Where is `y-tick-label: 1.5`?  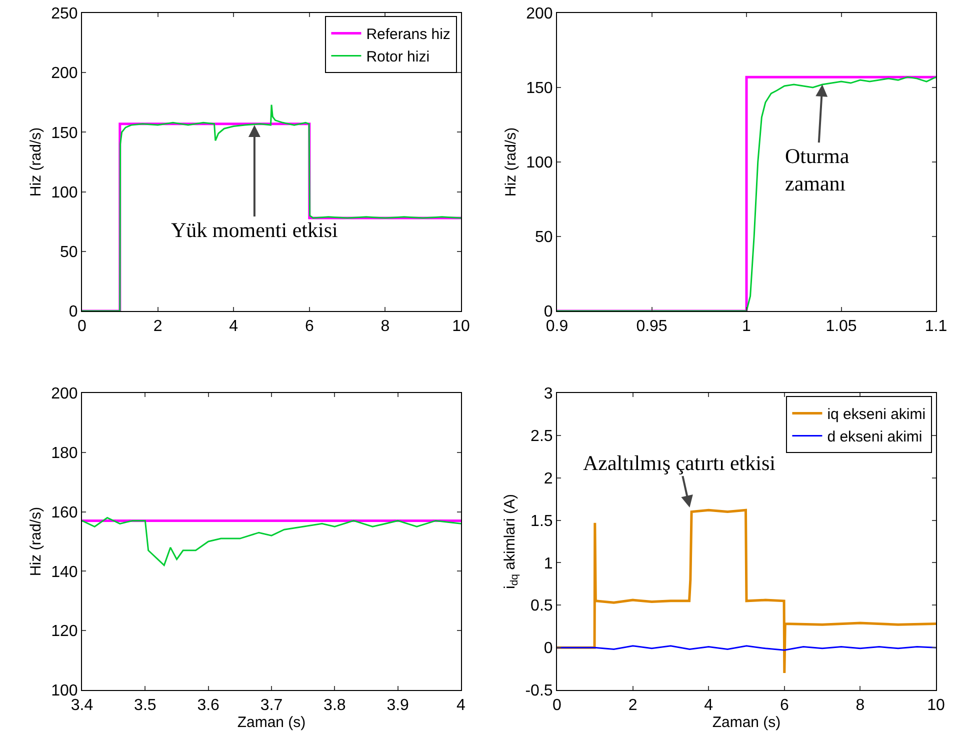 y-tick-label: 1.5 is located at coordinates (541, 521).